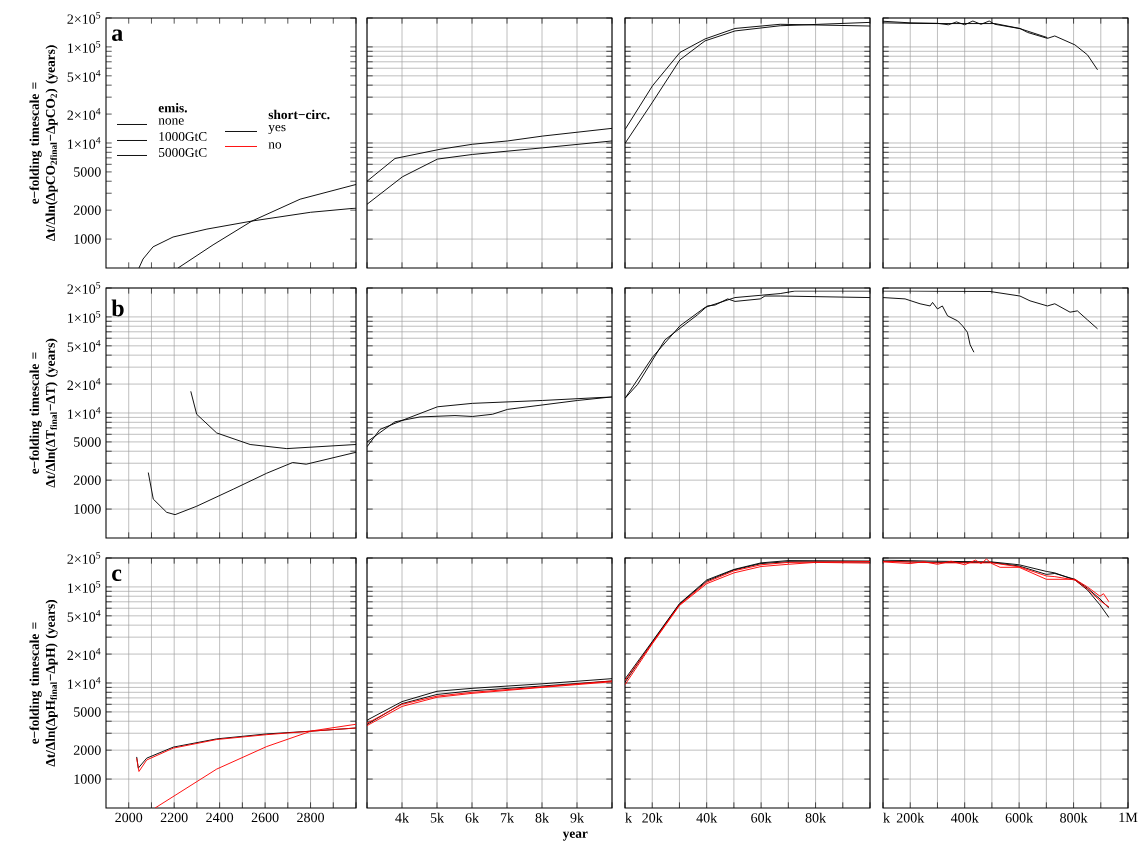  Describe the element at coordinates (129, 817) in the screenshot. I see `x-tick-label: 2000` at that location.